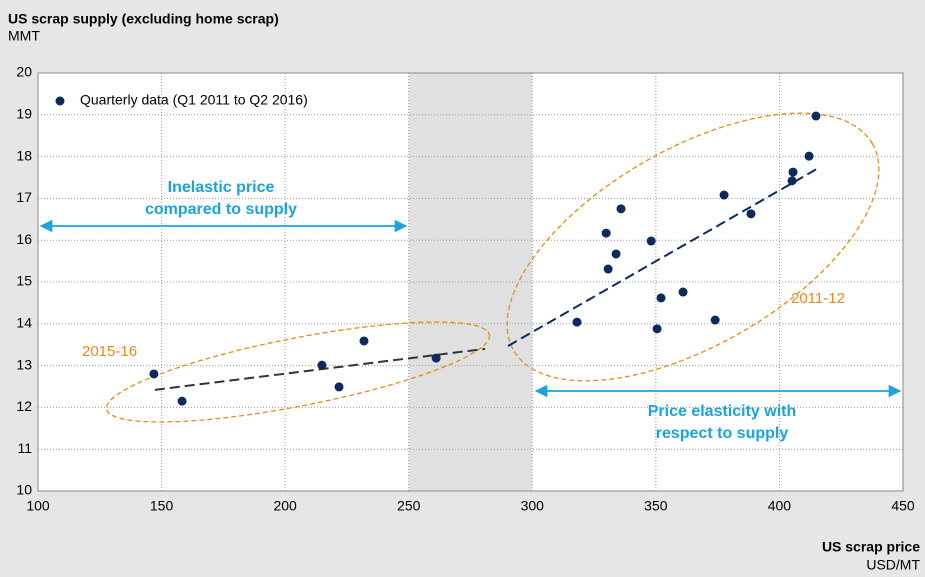  I want to click on y-tick-label: 20, so click(24, 72).